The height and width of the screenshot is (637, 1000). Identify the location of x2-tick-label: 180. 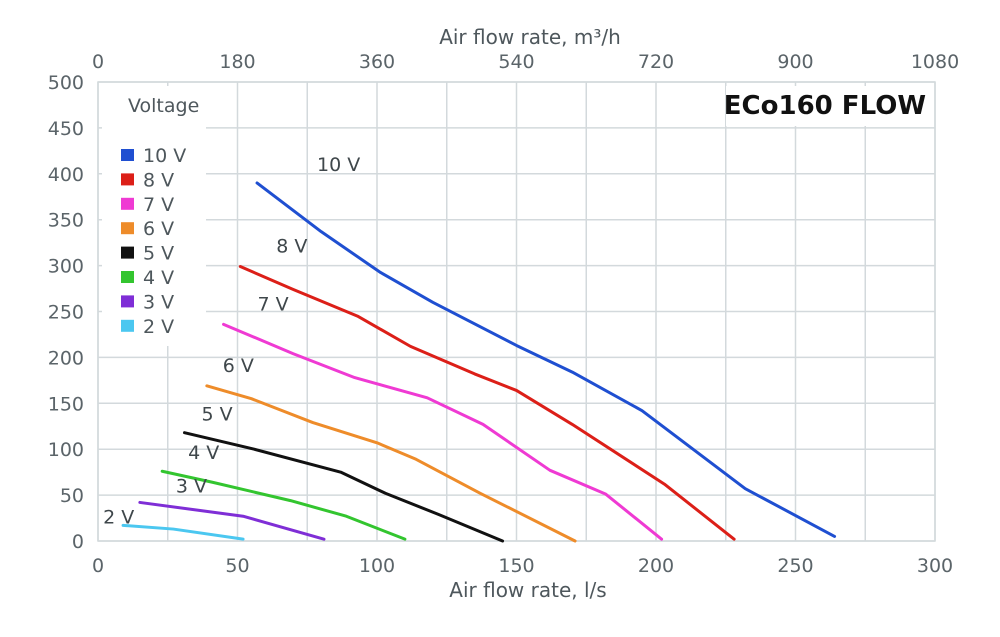
(237, 62).